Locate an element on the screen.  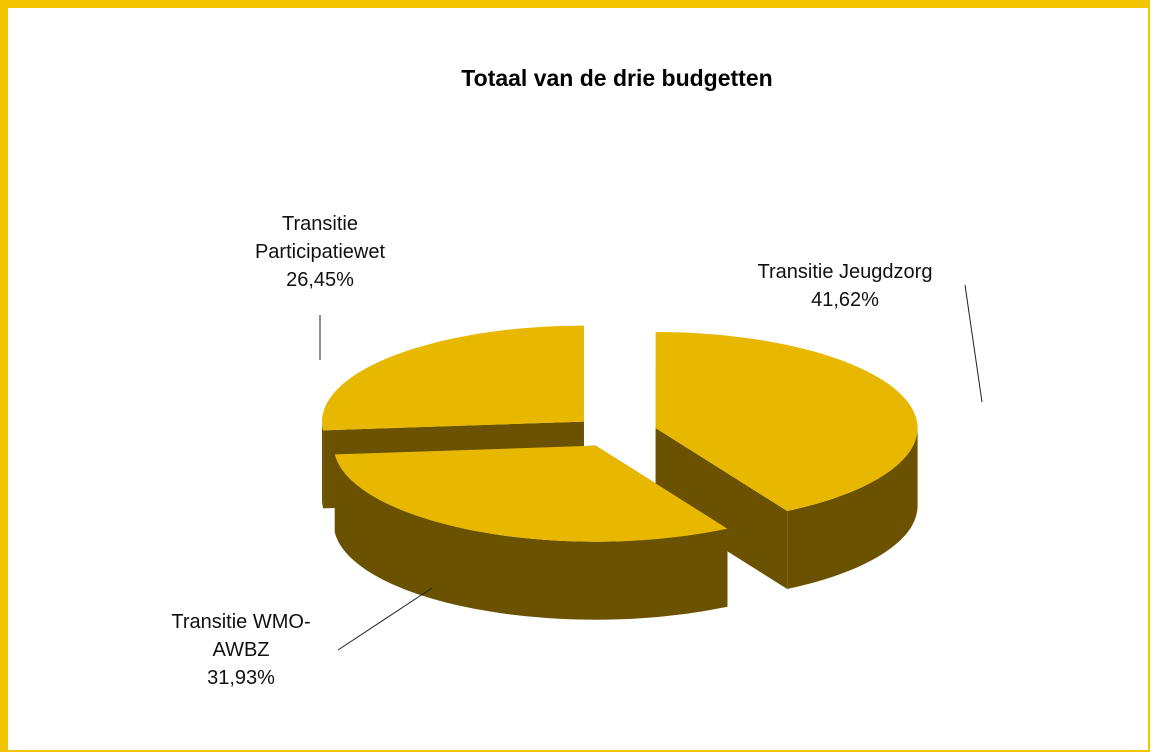
category-label: Transitie Participatiewet is located at coordinates (320, 238).